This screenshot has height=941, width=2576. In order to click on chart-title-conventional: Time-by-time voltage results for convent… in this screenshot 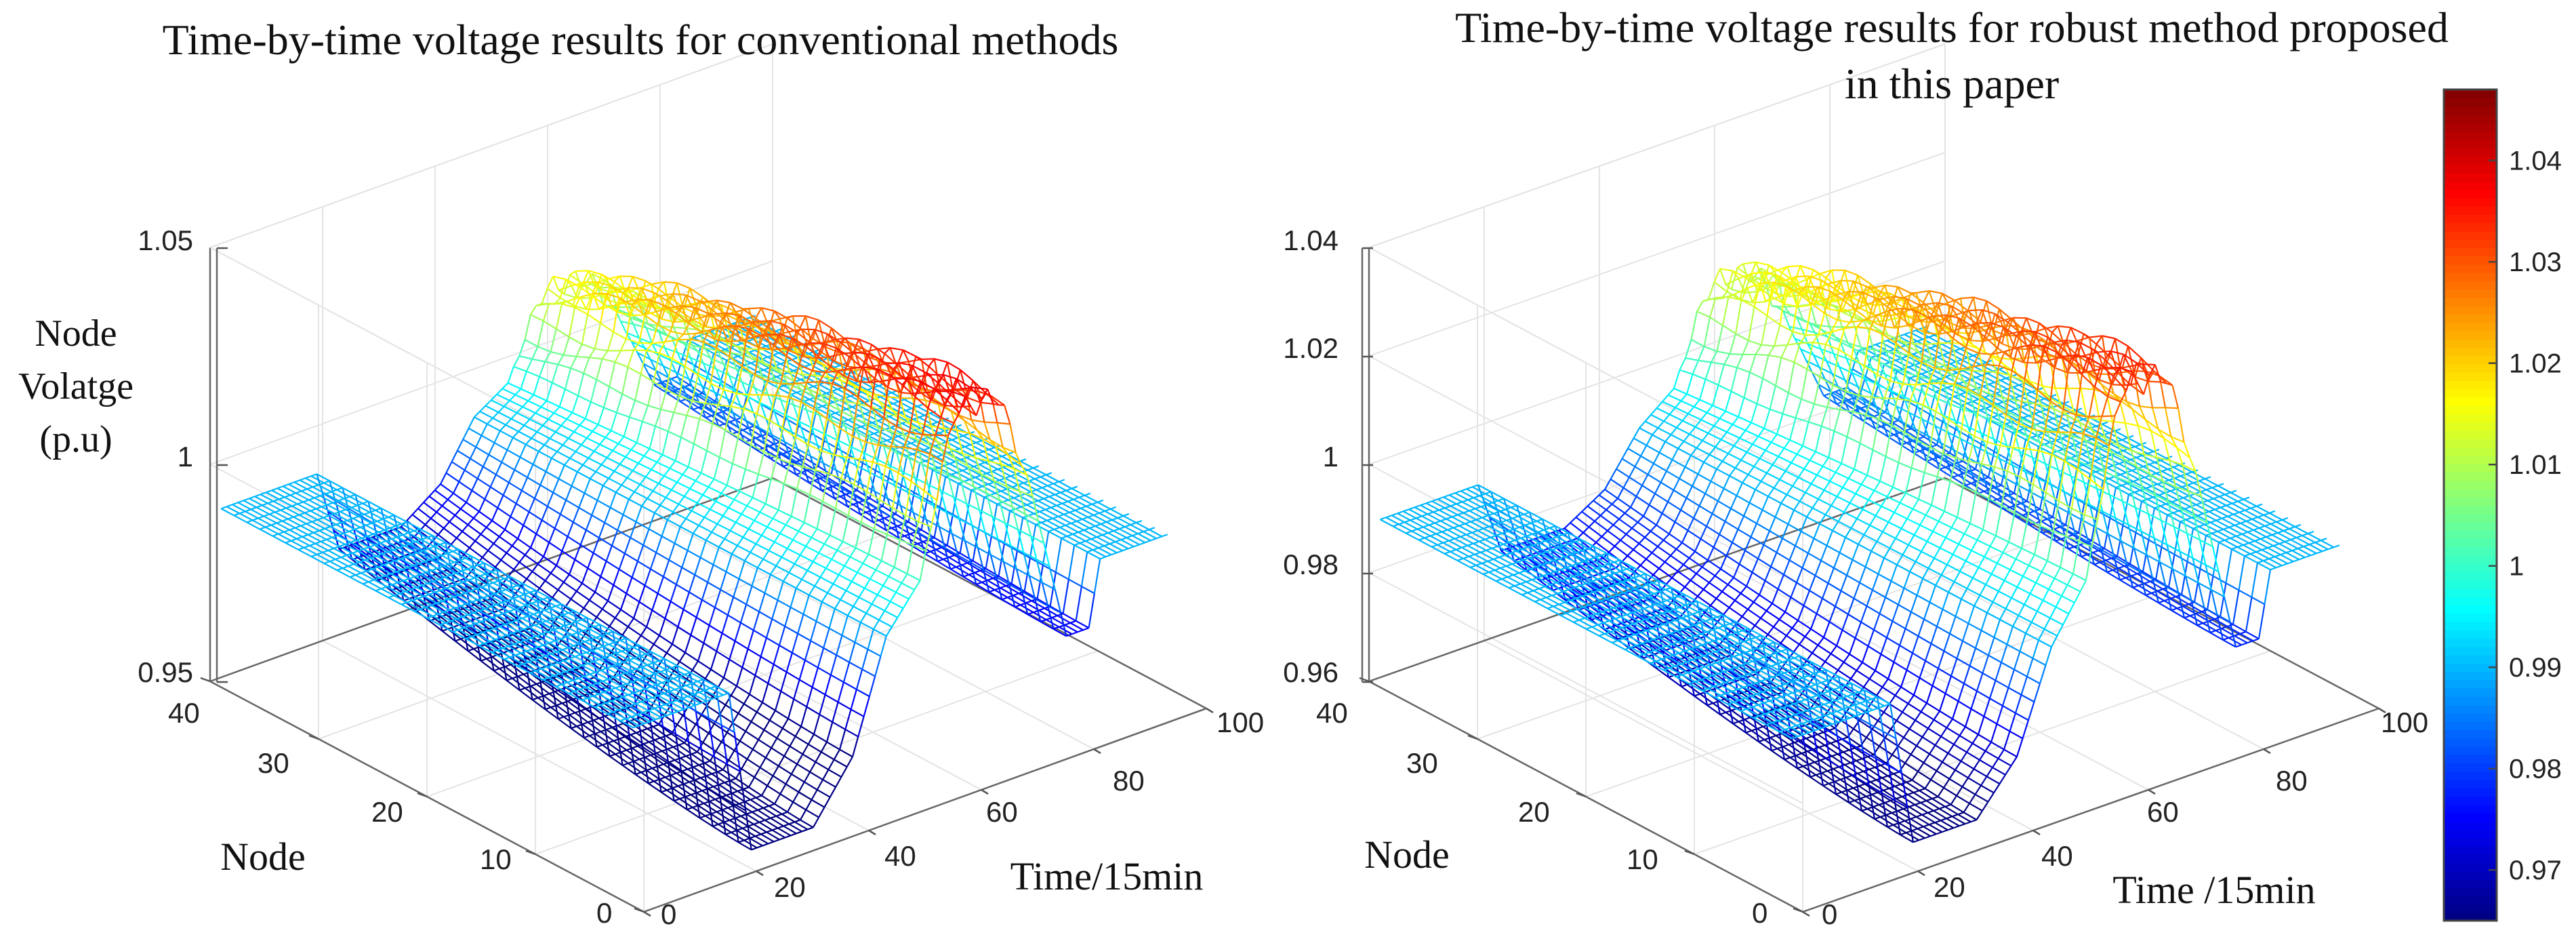, I will do `click(641, 40)`.